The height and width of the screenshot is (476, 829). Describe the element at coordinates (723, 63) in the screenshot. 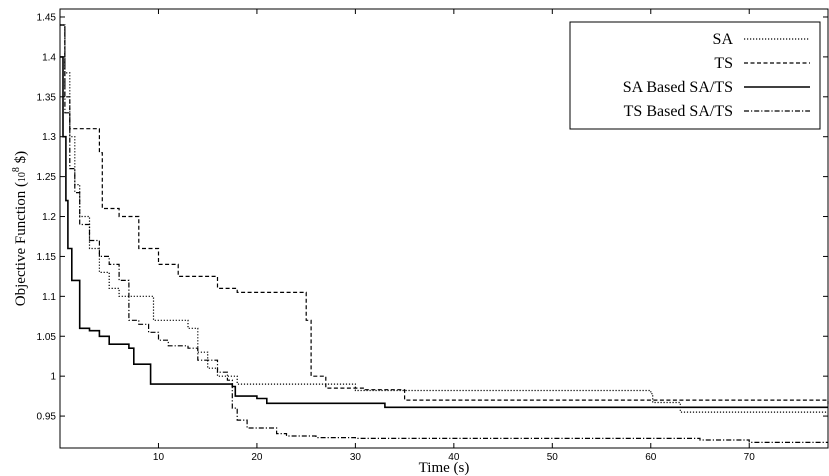

I see `legend-label-2: TS` at that location.